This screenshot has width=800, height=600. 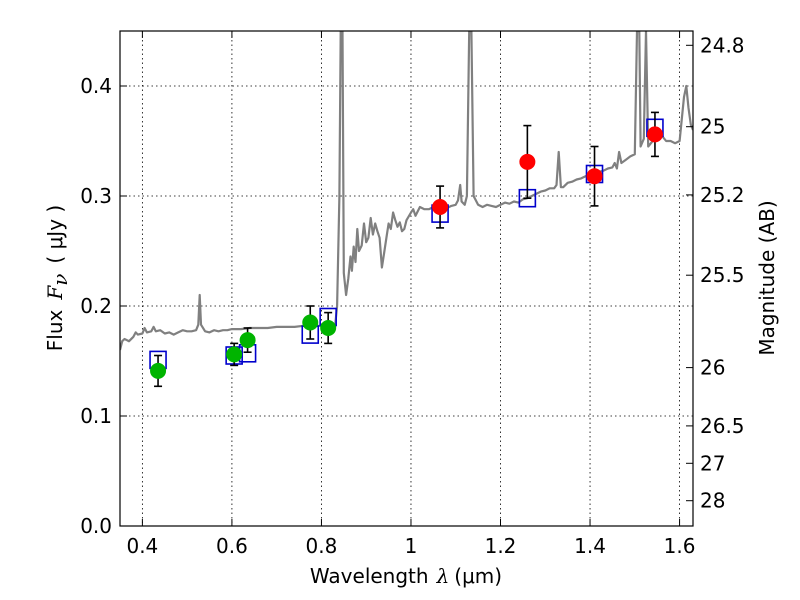 What do you see at coordinates (142, 546) in the screenshot?
I see `x-tick-label: 0.4` at bounding box center [142, 546].